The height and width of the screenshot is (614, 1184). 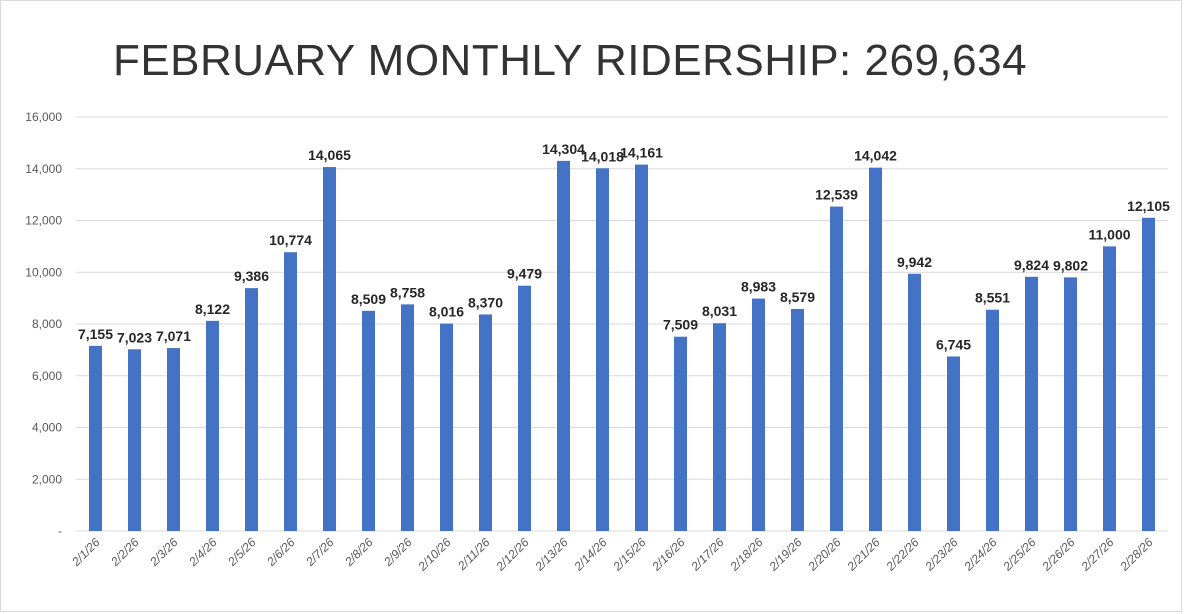 I want to click on data-label: 9,942, so click(x=914, y=262).